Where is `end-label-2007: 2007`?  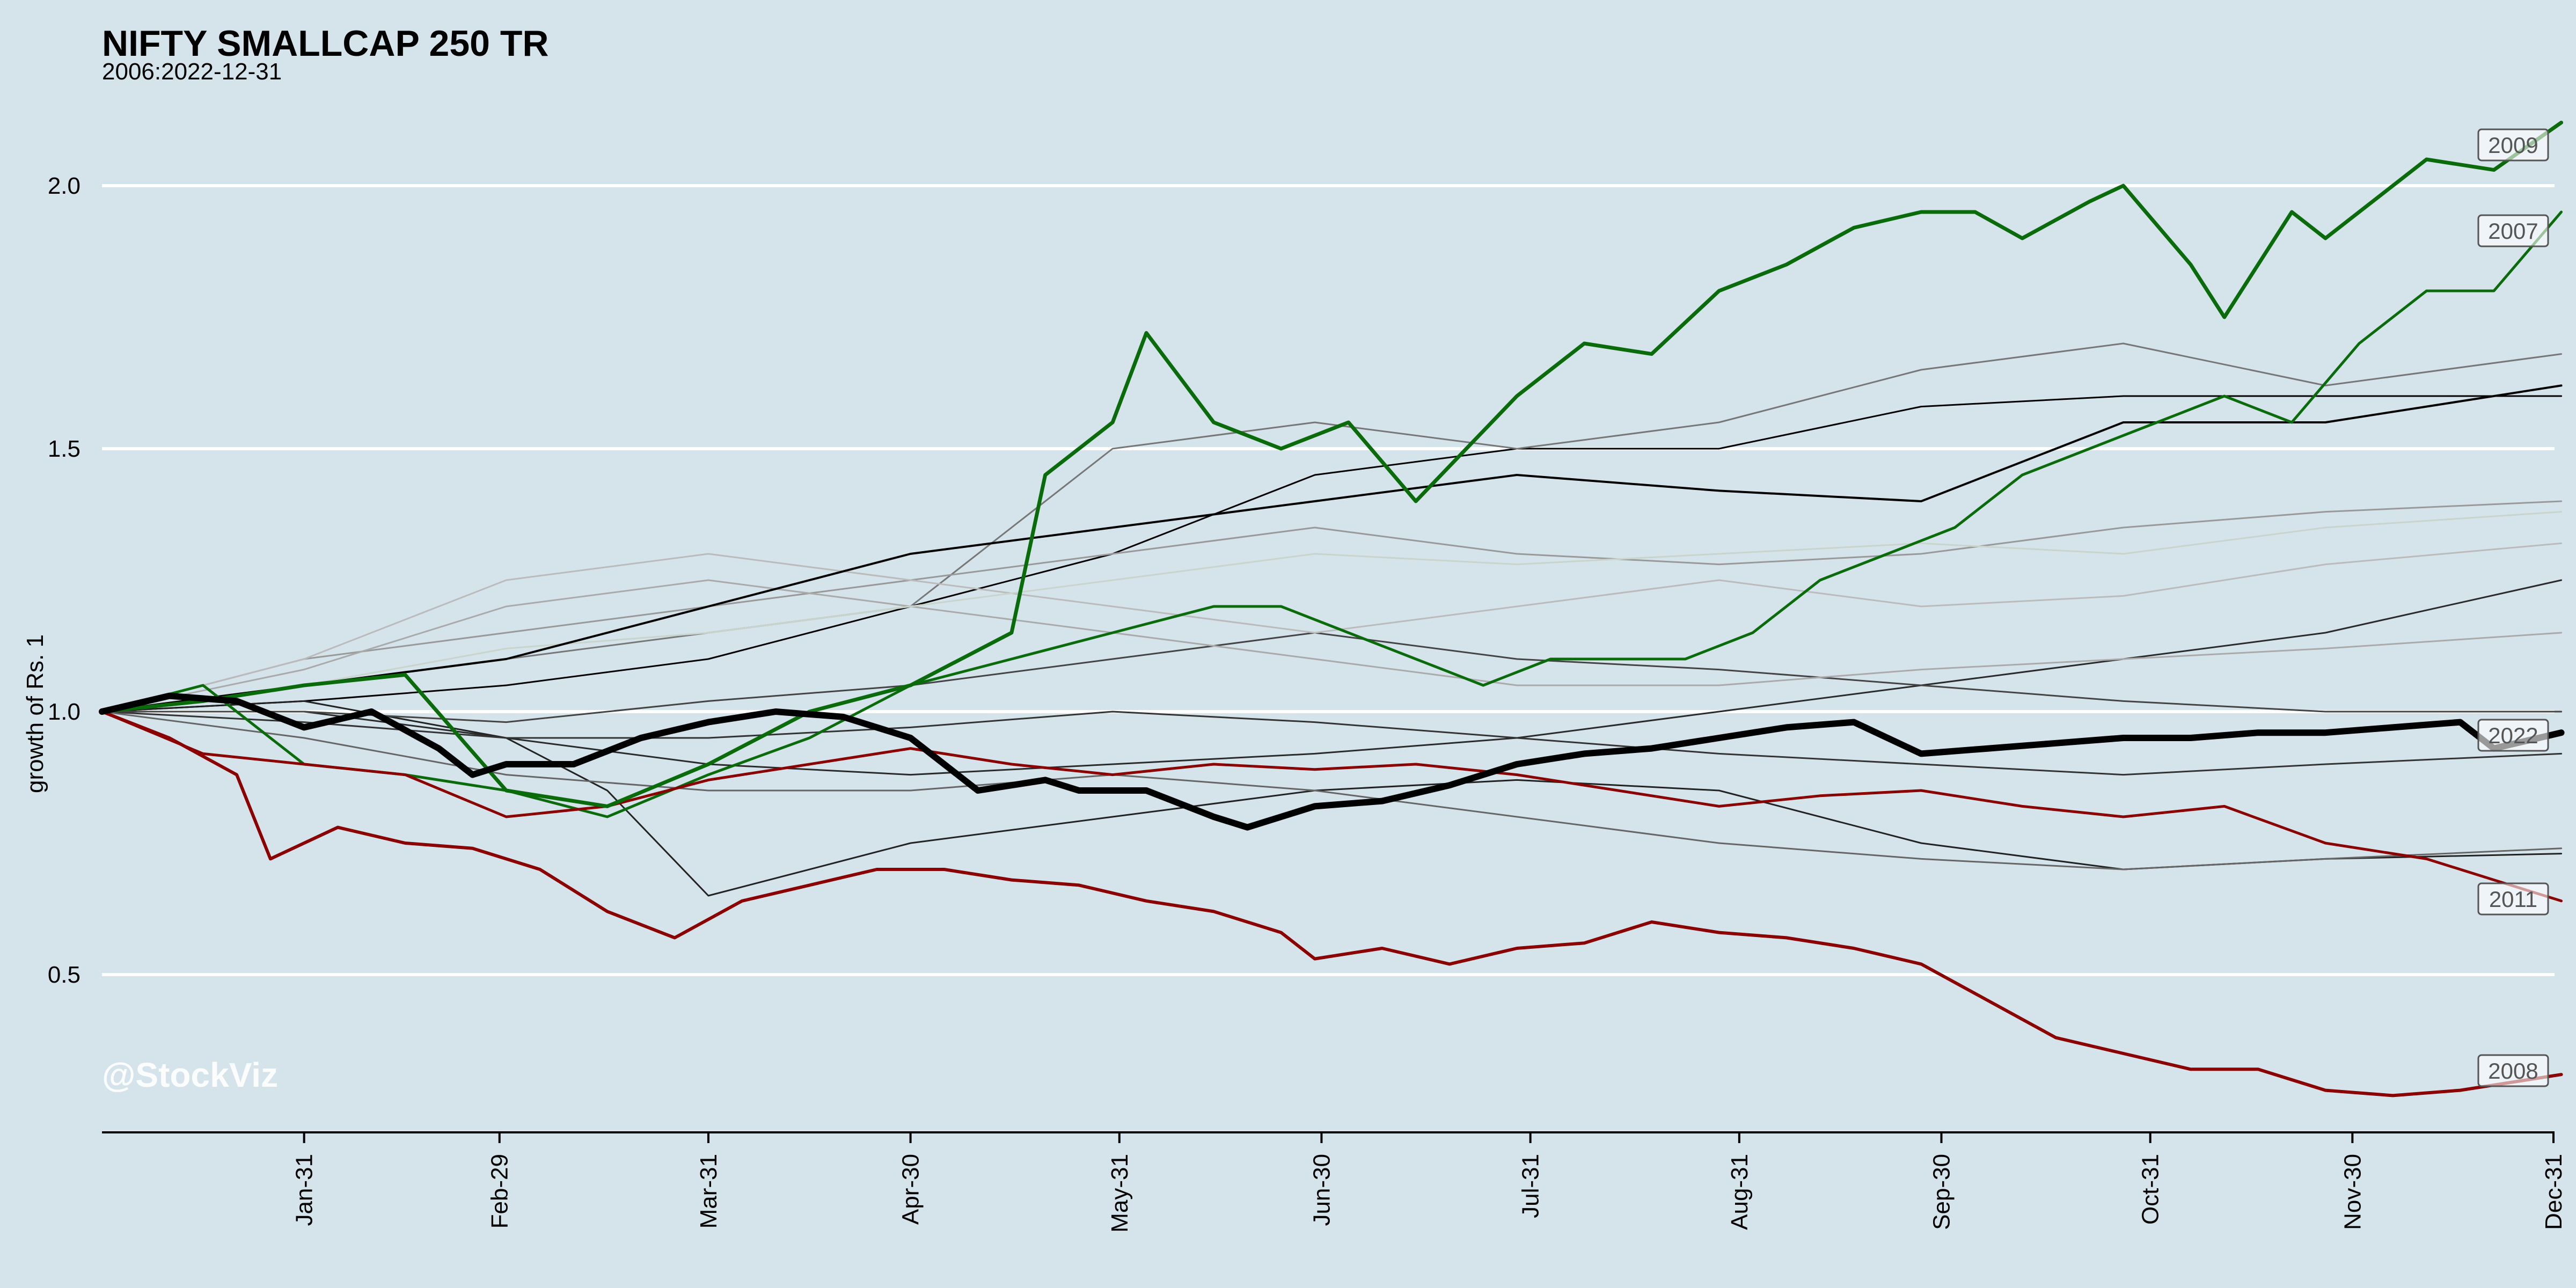 end-label-2007: 2007 is located at coordinates (2513, 231).